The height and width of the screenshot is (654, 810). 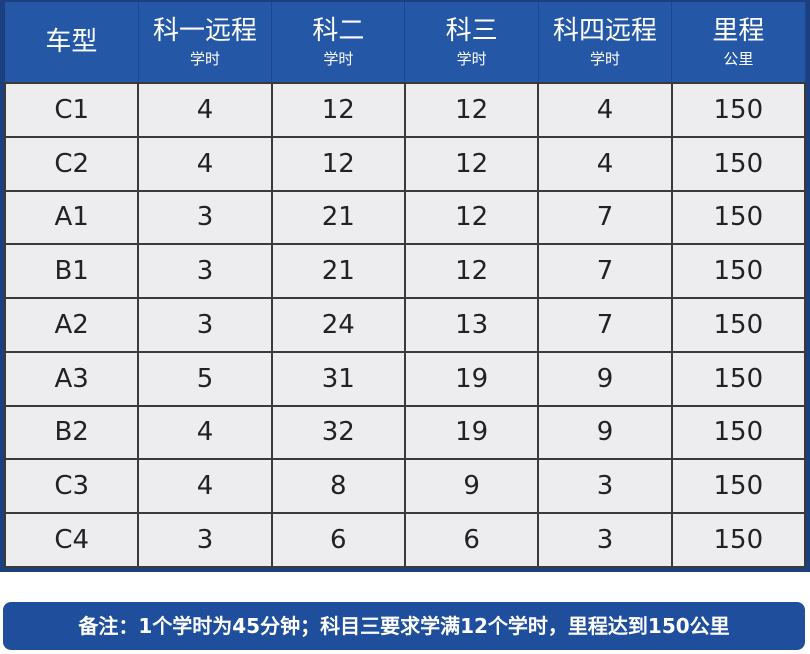 I want to click on table-row: A3 5 31 19 9 150, so click(x=405, y=378).